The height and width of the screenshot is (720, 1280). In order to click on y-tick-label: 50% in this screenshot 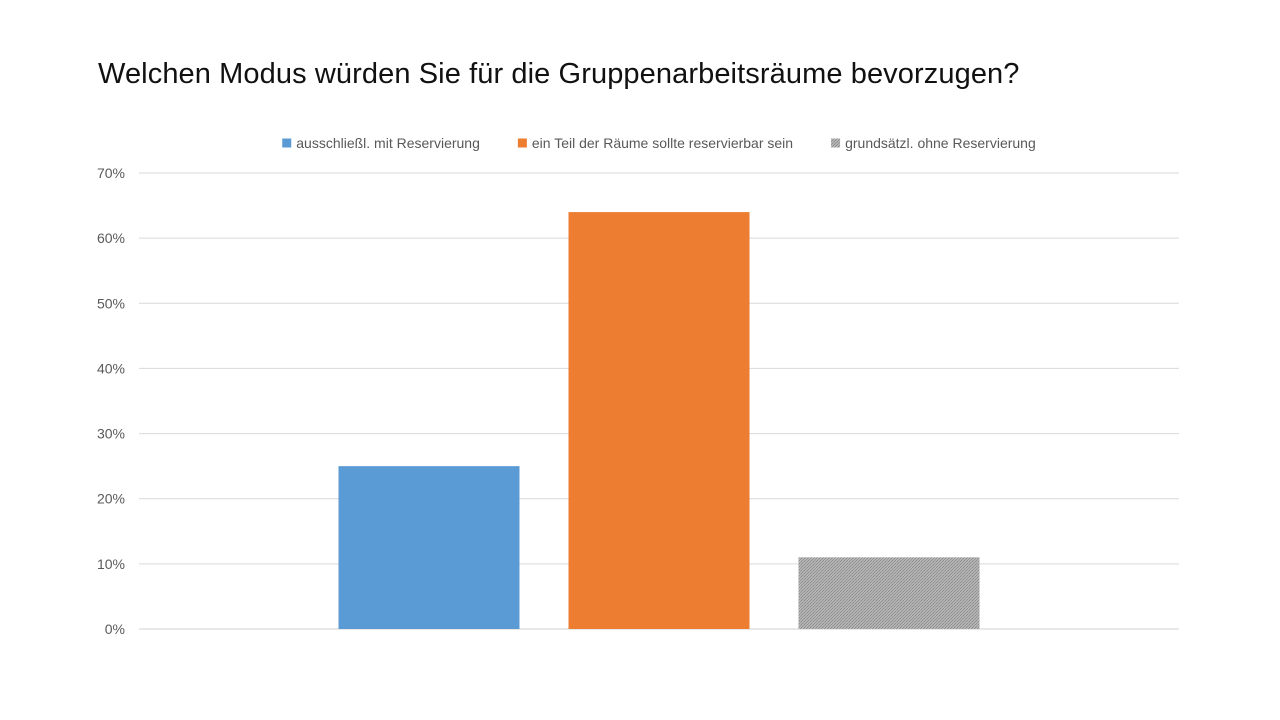, I will do `click(111, 303)`.